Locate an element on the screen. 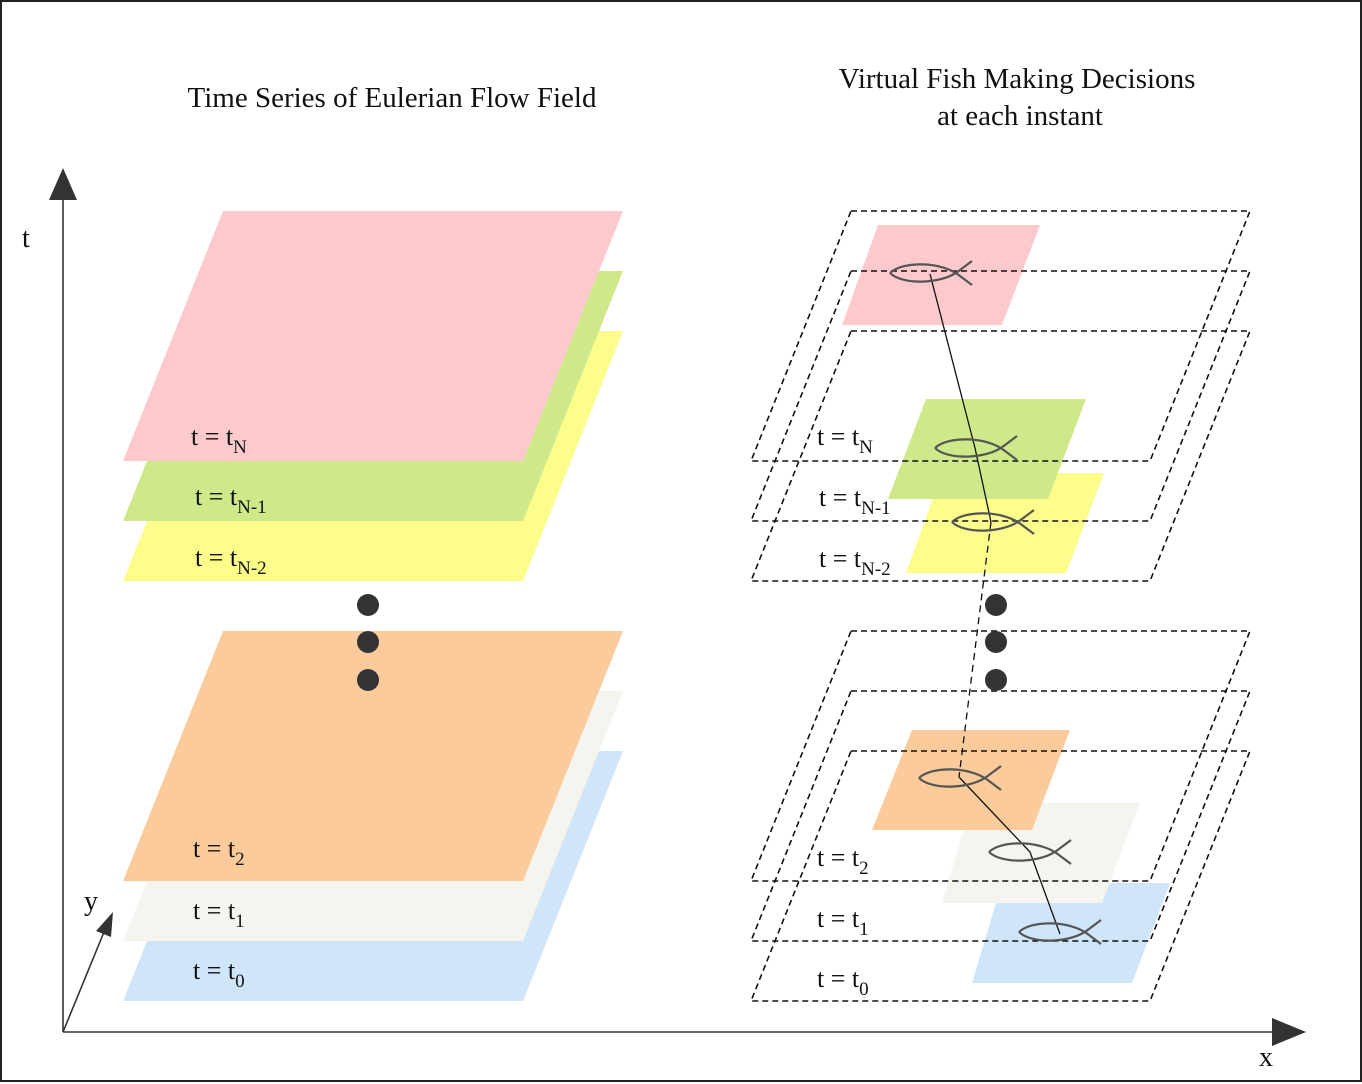 The width and height of the screenshot is (1362, 1084). right-label-t1-prefix: t = t is located at coordinates (838, 918).